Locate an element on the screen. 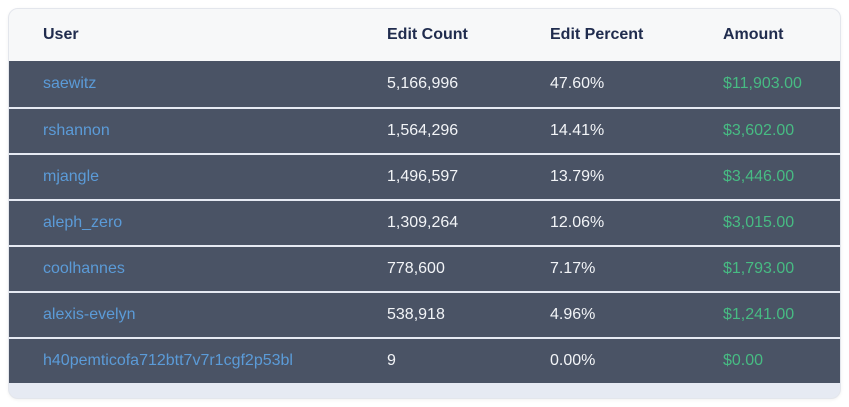 This screenshot has width=849, height=407. edit-count-value: 9 is located at coordinates (391, 360).